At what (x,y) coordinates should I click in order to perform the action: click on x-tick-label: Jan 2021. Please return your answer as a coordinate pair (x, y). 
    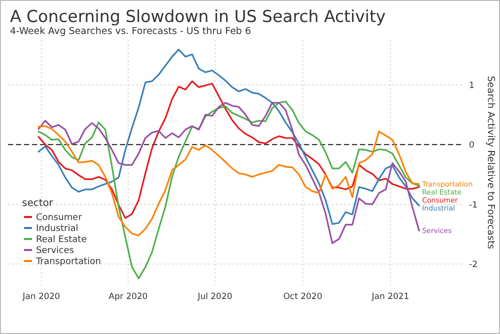
    Looking at the image, I should click on (390, 297).